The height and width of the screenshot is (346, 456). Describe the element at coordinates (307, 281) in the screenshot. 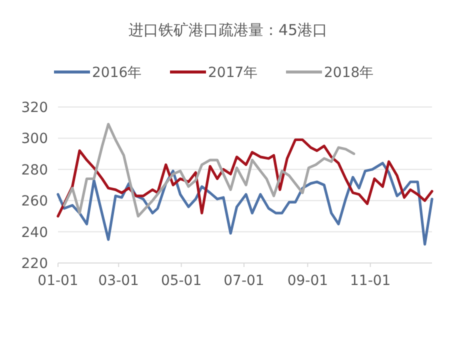

I see `x-tick-label: 09-01` at that location.